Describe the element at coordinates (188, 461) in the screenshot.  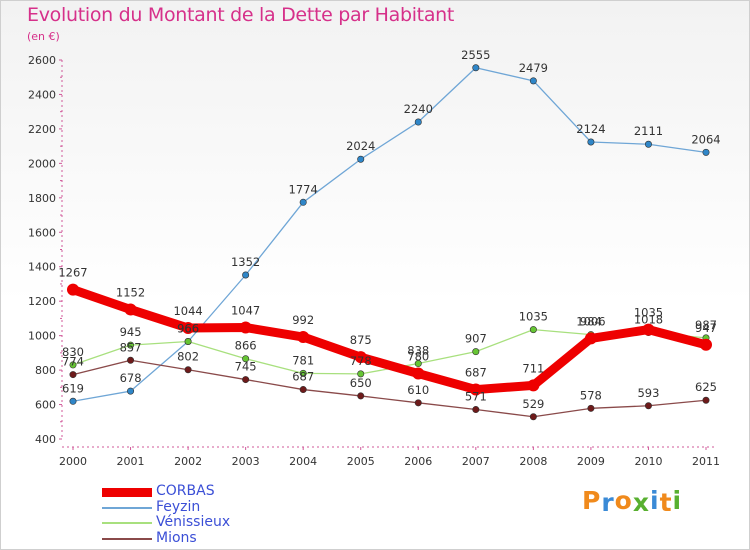
I see `x-tick-label: 2002` at that location.